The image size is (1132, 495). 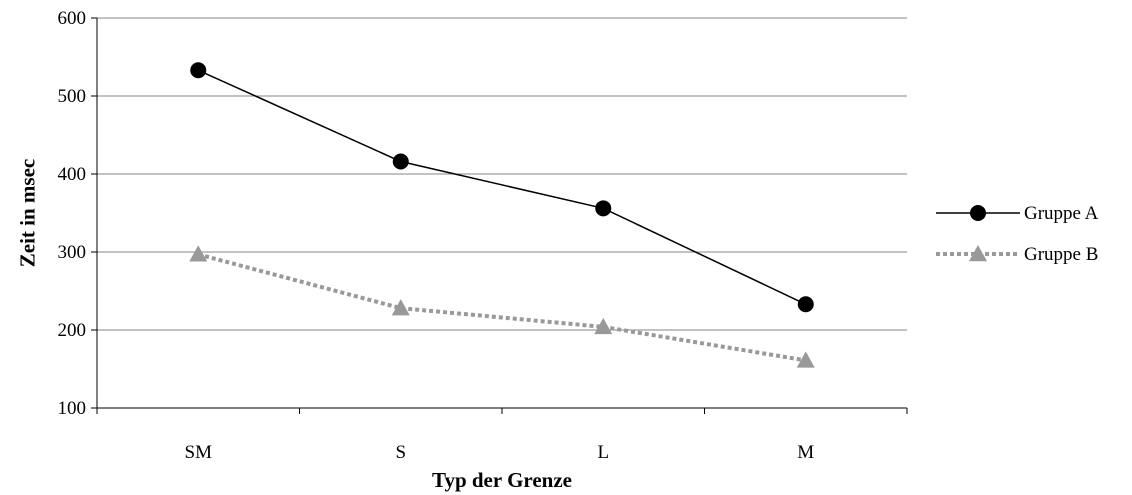 What do you see at coordinates (27, 213) in the screenshot?
I see `y-axis-title: Zeit in msec` at bounding box center [27, 213].